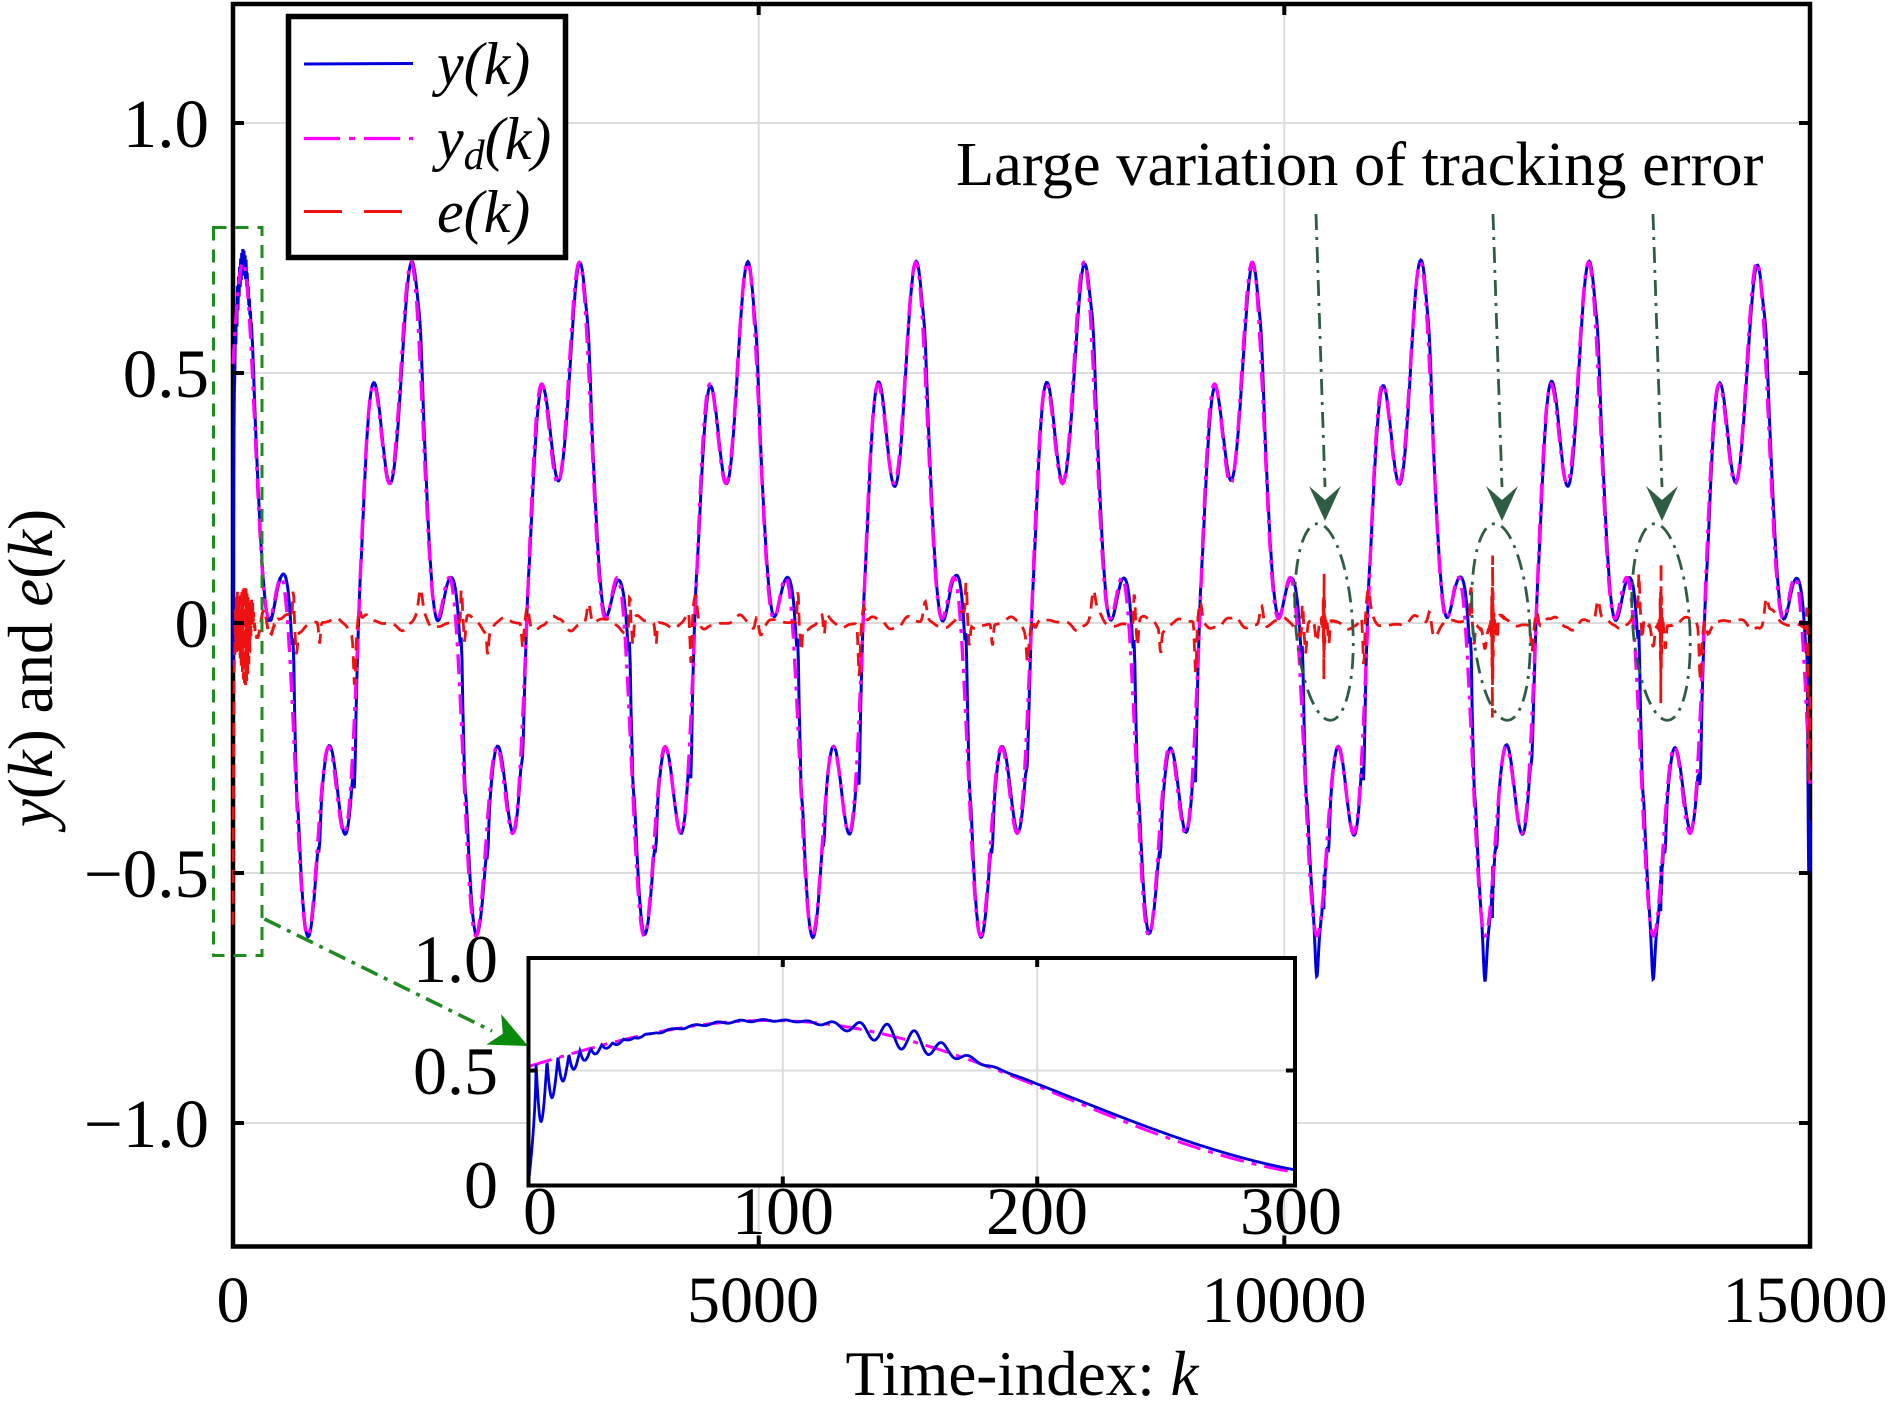 The image size is (1890, 1423). I want to click on svg-text: y(k), so click(480, 64).